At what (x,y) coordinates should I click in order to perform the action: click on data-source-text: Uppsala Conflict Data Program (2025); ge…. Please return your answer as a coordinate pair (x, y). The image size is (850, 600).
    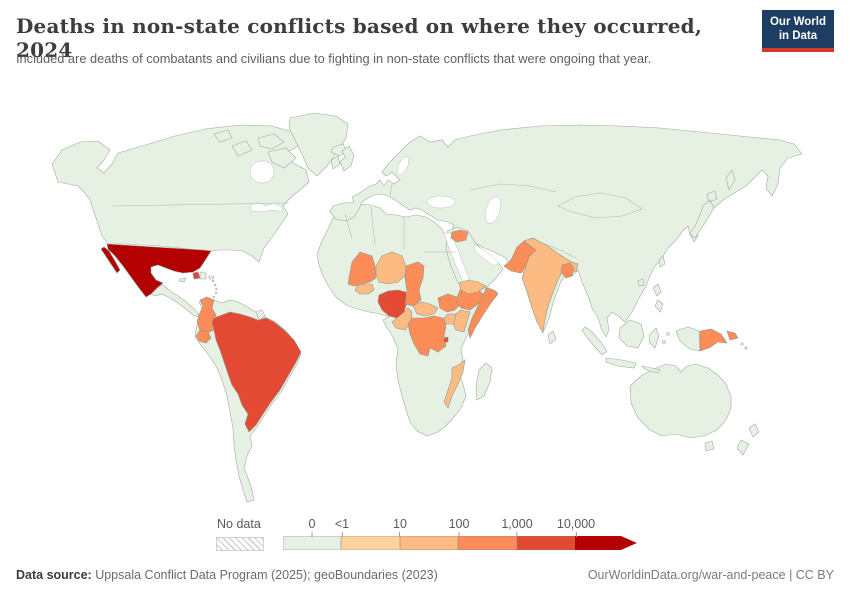
    Looking at the image, I should click on (264, 575).